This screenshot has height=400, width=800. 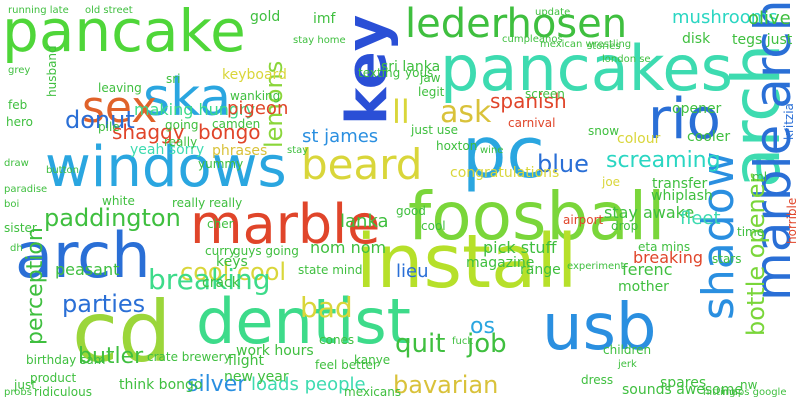 I want to click on word-breaking-32: breaking, so click(x=209, y=279).